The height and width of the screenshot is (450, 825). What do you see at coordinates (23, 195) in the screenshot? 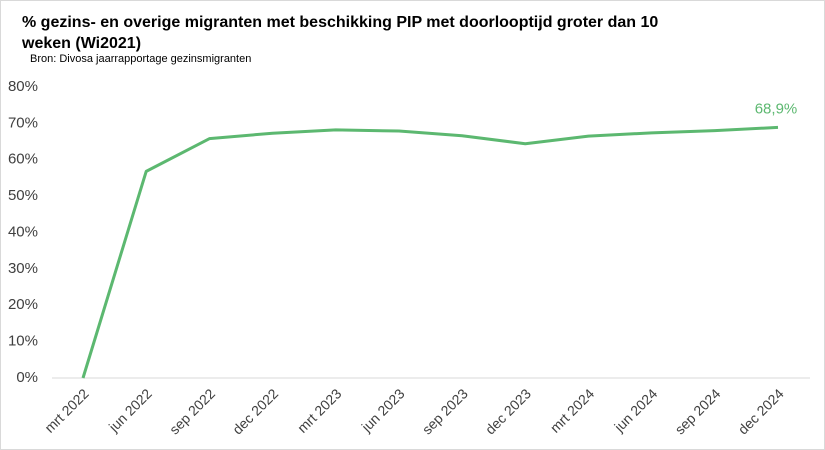
I see `y-tick-label: 50%` at bounding box center [23, 195].